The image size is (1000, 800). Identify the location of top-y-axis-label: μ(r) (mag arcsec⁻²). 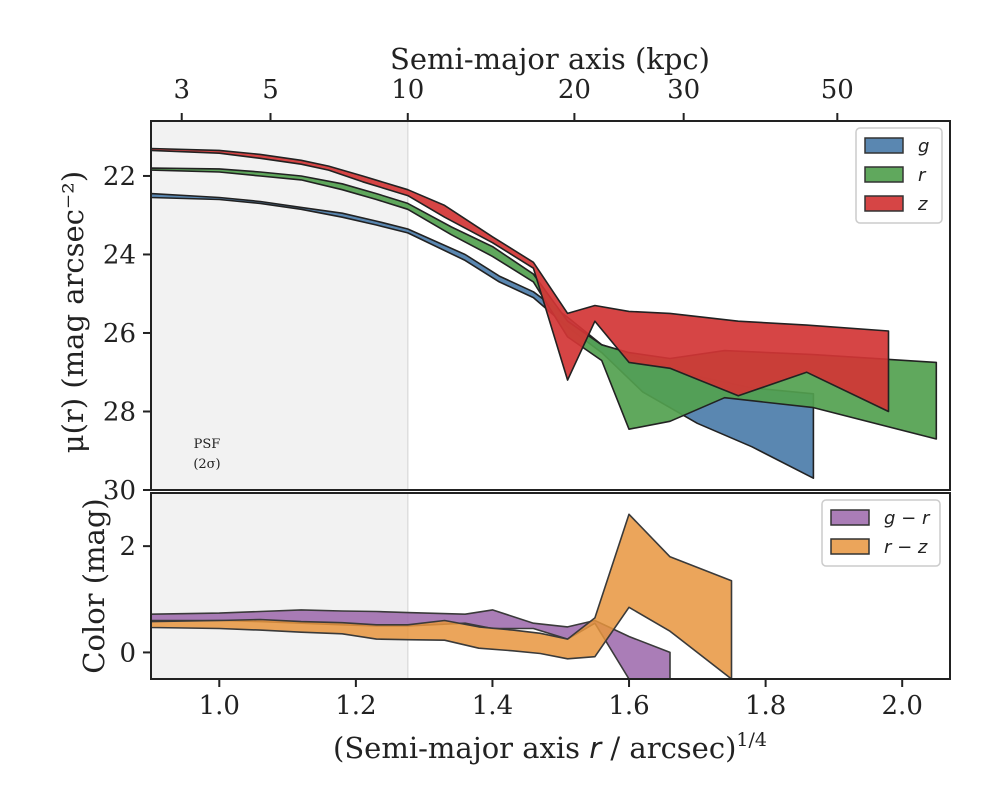
(73, 312).